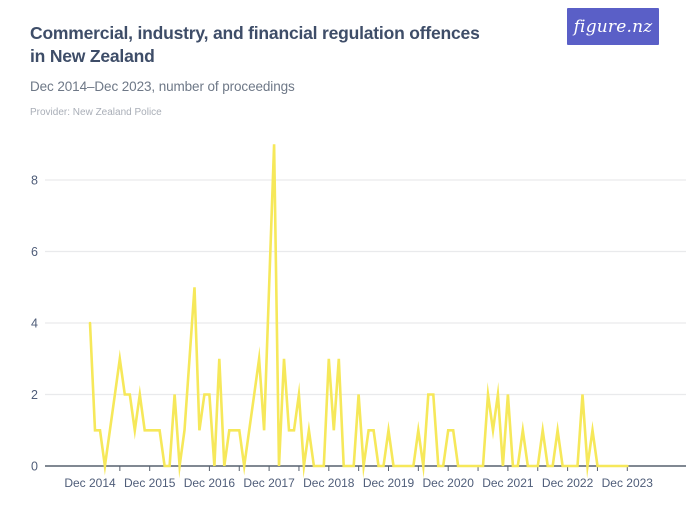 The width and height of the screenshot is (700, 525). I want to click on y-axis-tick-label: 8, so click(34, 181).